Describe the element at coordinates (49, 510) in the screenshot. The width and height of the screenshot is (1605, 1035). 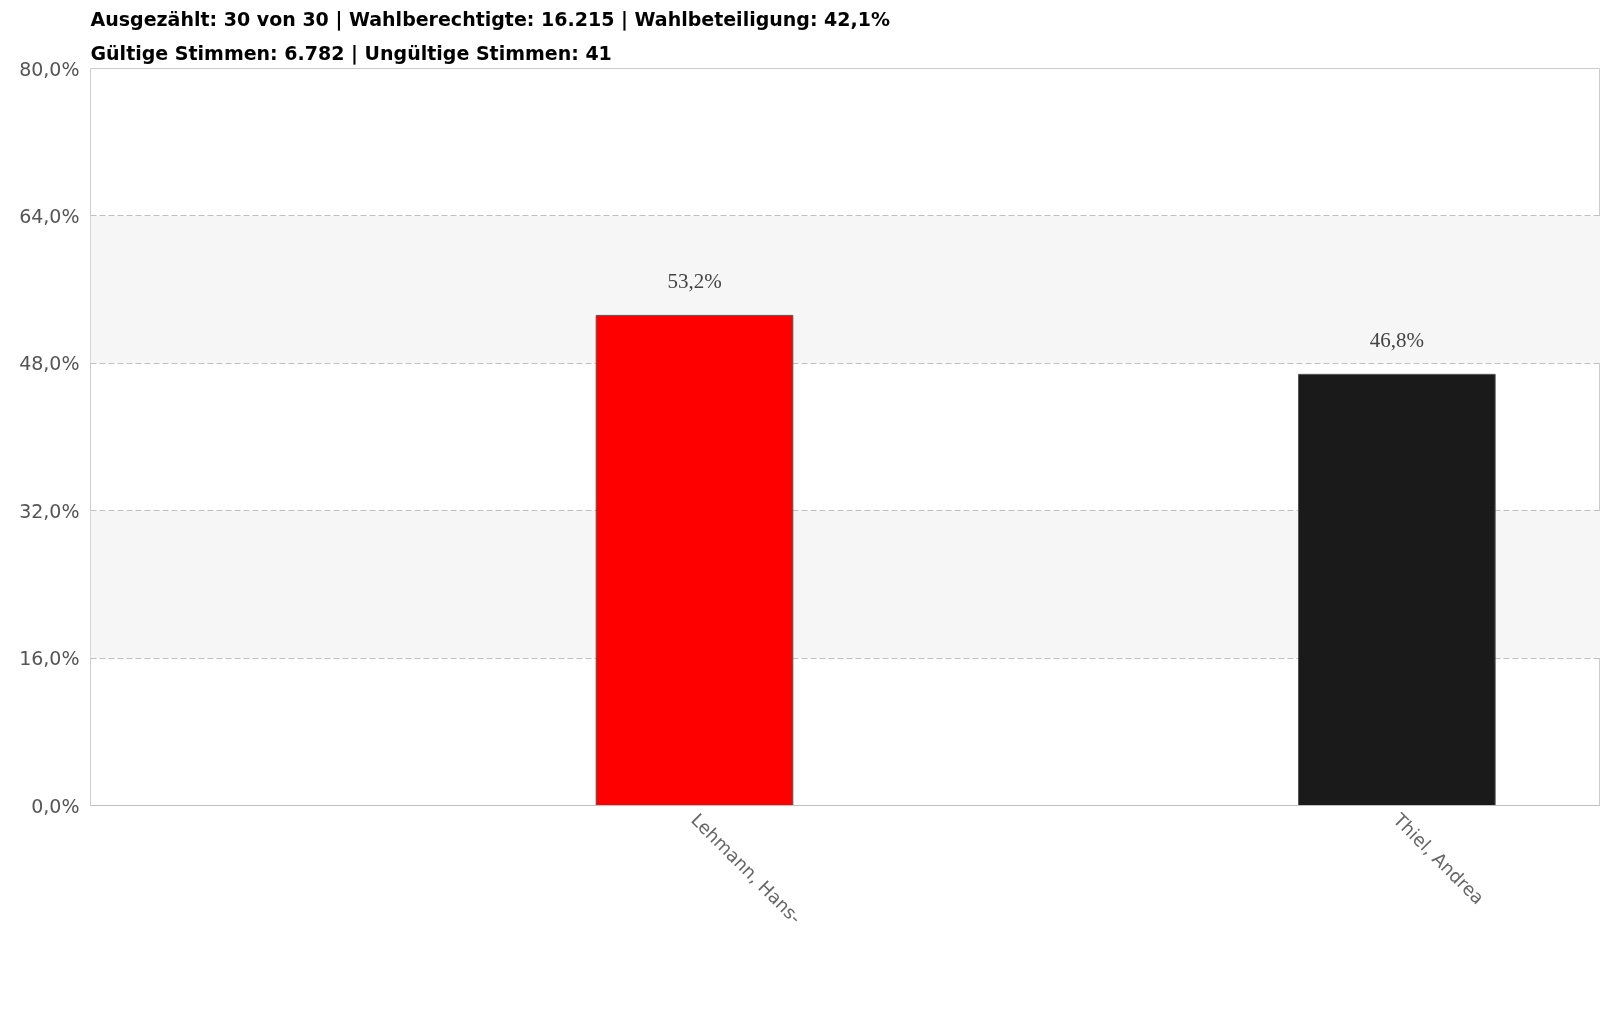
I see `y-tick-label: 32,0%` at that location.